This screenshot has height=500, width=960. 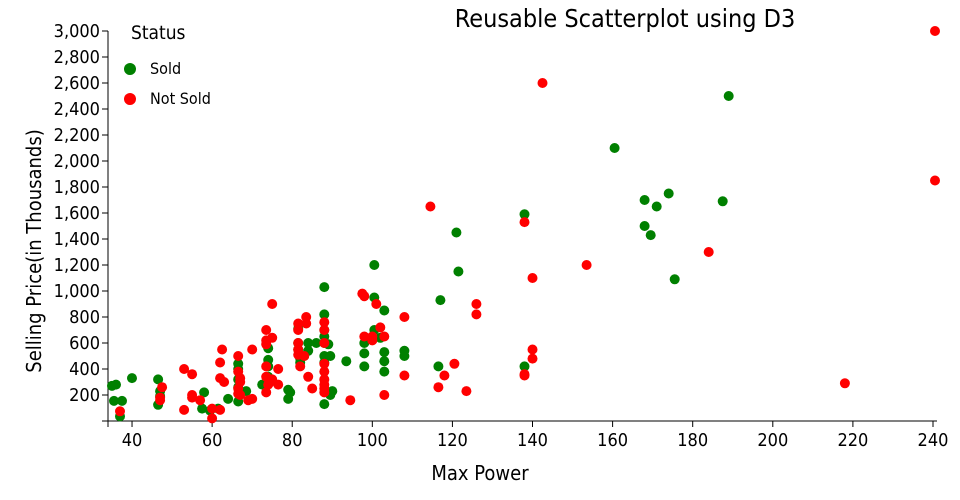 I want to click on x-tick-label: 180, so click(x=692, y=440).